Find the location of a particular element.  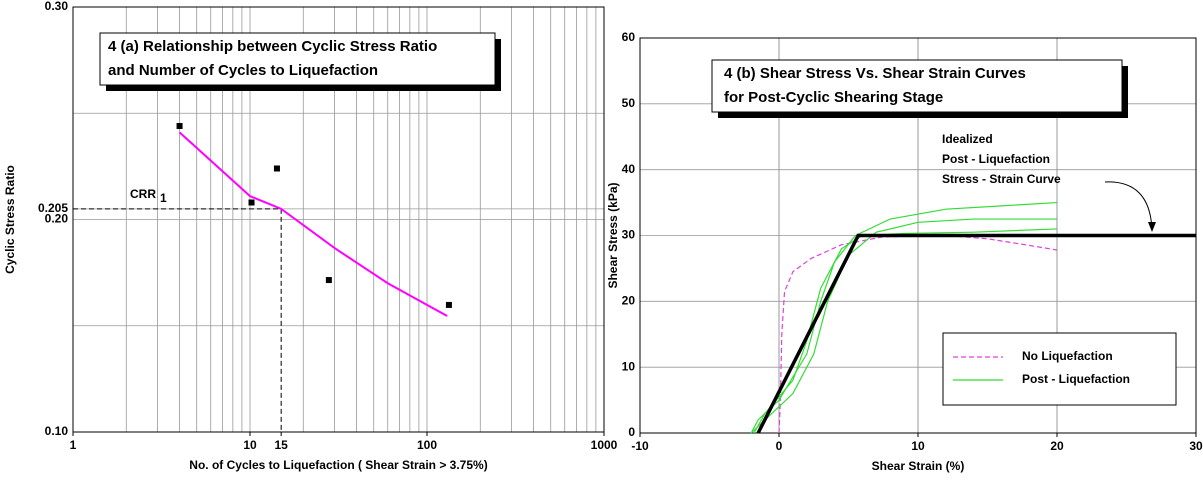

y-tick-label: 0.10 is located at coordinates (57, 431).